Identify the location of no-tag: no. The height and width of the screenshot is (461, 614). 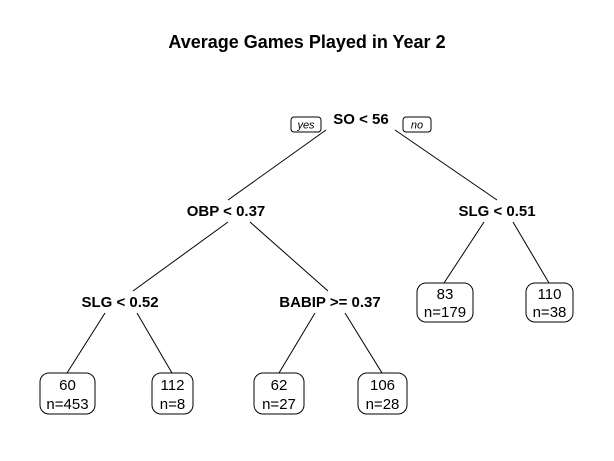
(417, 124).